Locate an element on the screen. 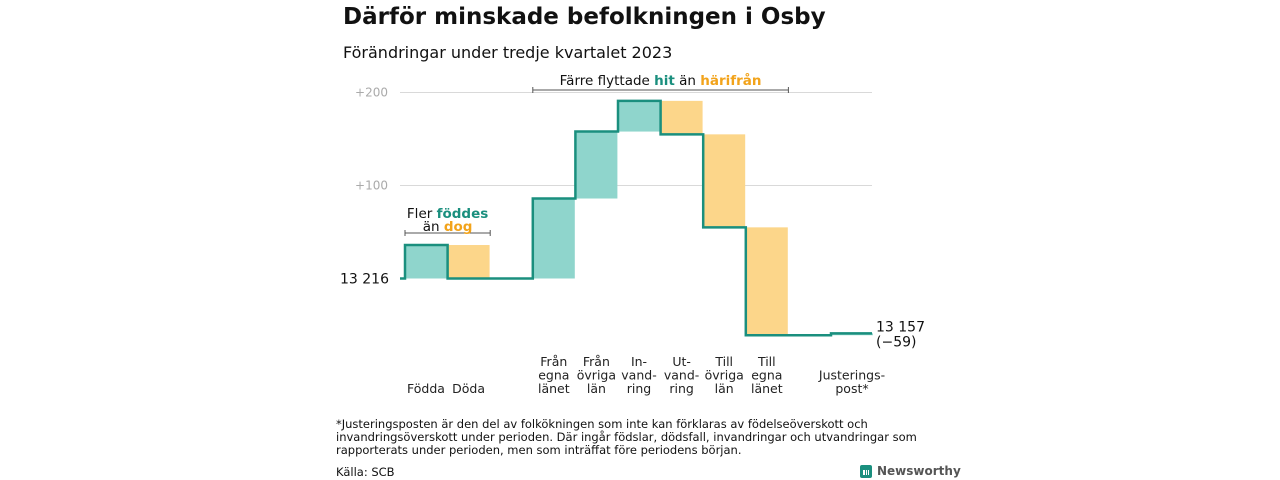 The image size is (1280, 480). annotation-text: än dog is located at coordinates (448, 227).